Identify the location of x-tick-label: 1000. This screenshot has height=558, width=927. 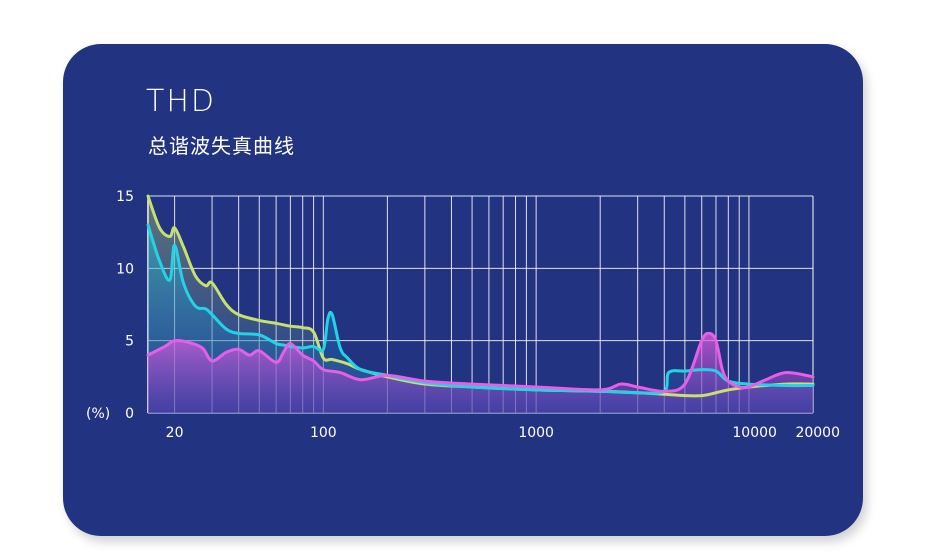
(536, 433).